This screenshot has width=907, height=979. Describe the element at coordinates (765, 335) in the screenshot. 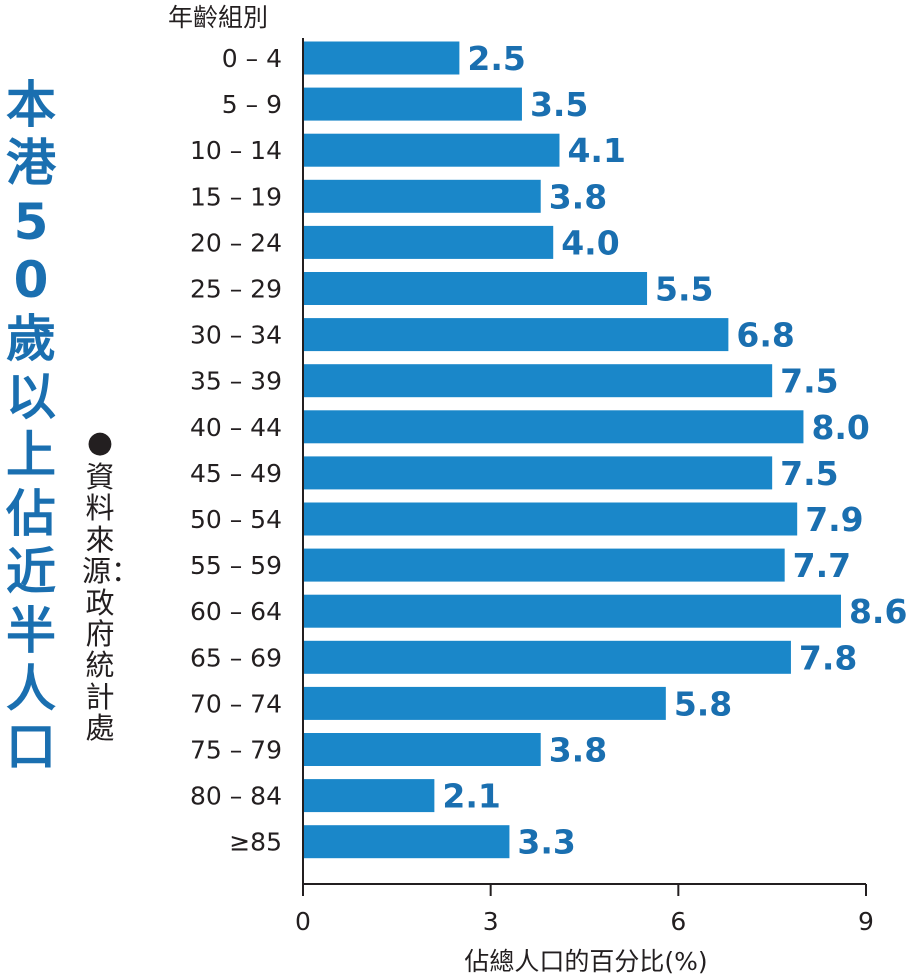

I see `data-label: 6.8` at that location.